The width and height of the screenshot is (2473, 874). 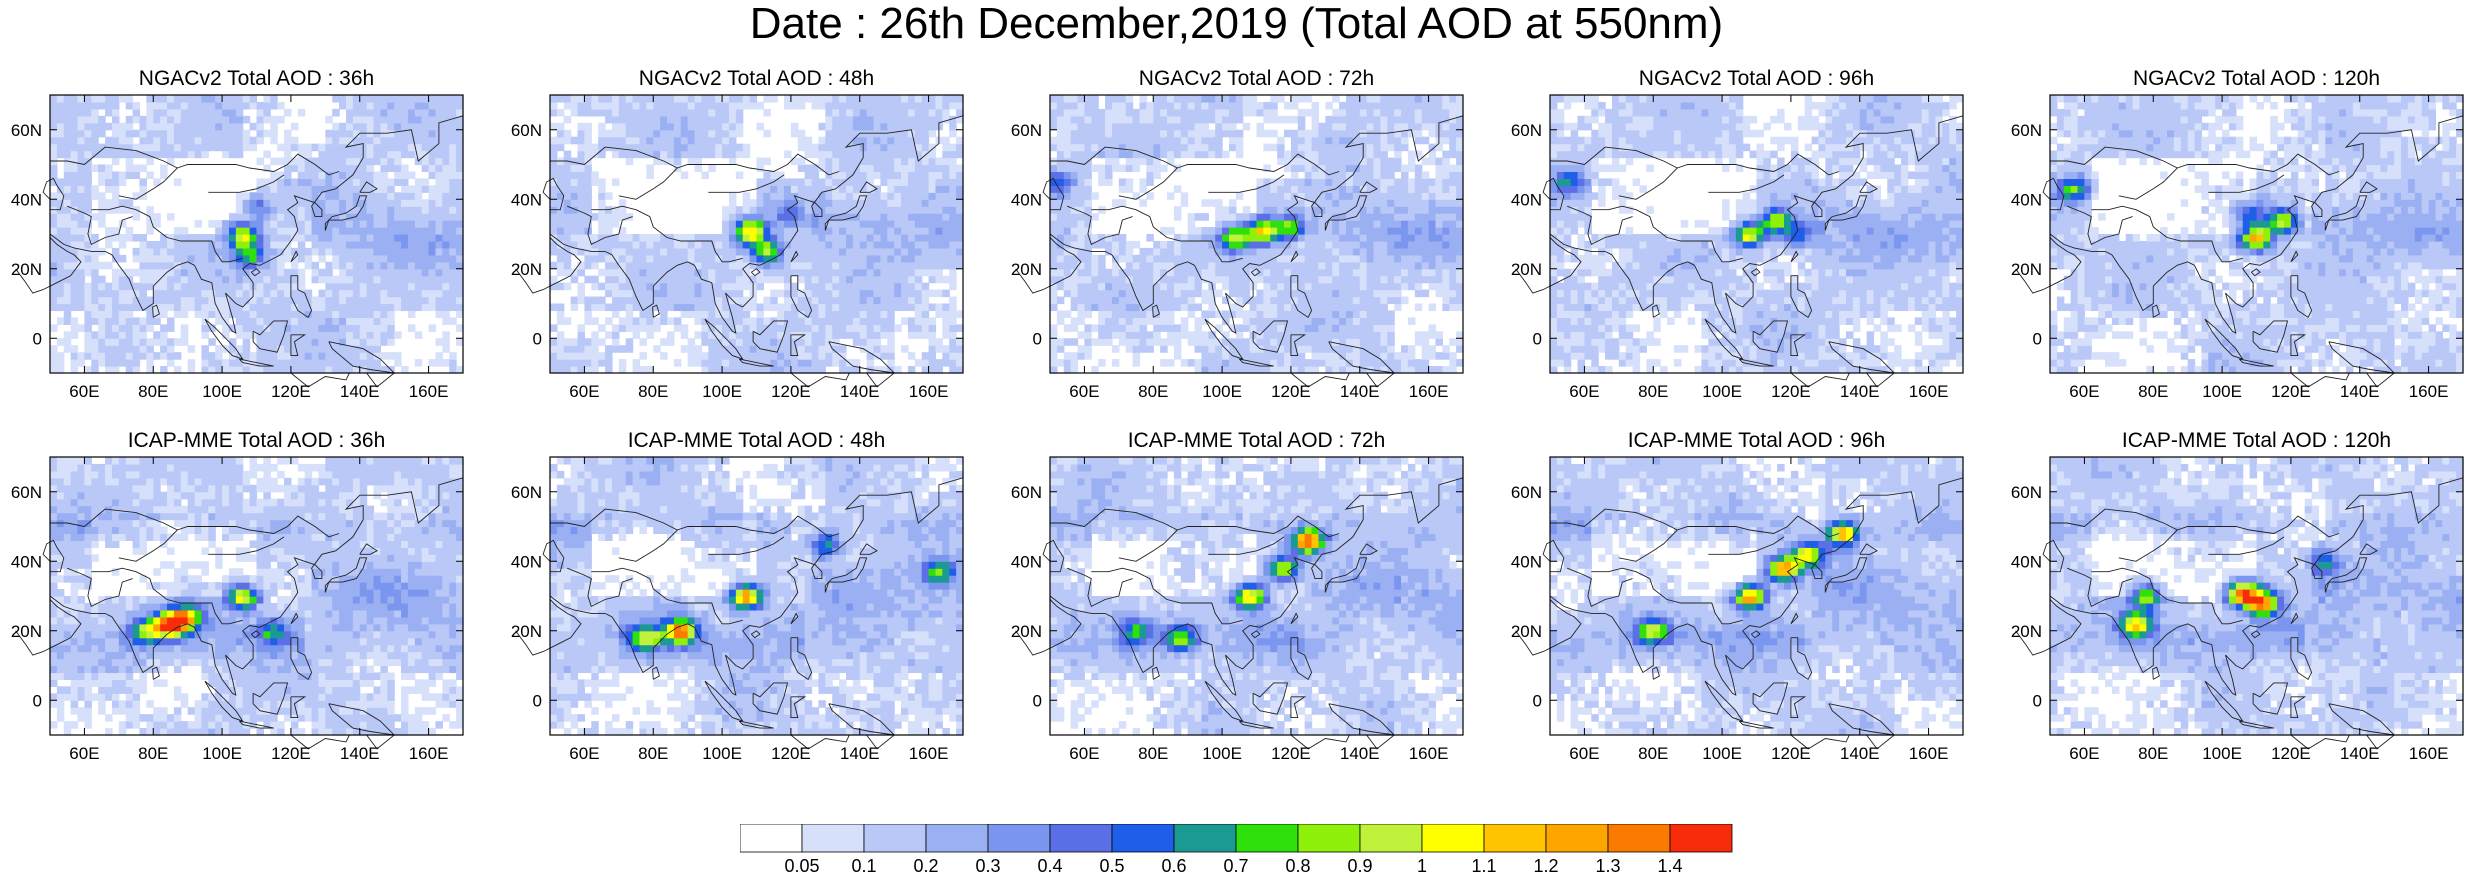 I want to click on colorbar-label: 1.1, so click(x=1483, y=865).